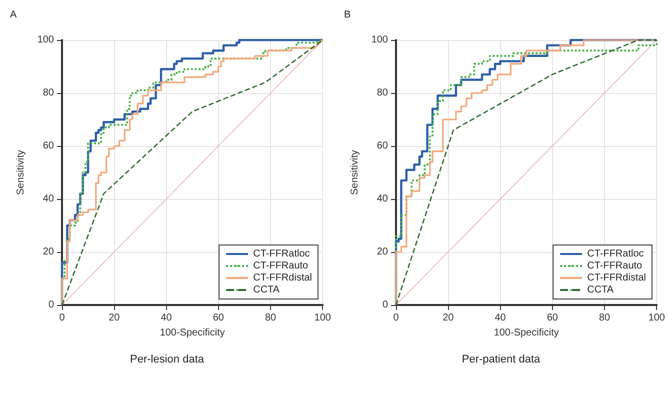  Describe the element at coordinates (167, 360) in the screenshot. I see `text: Per-lesion data` at that location.